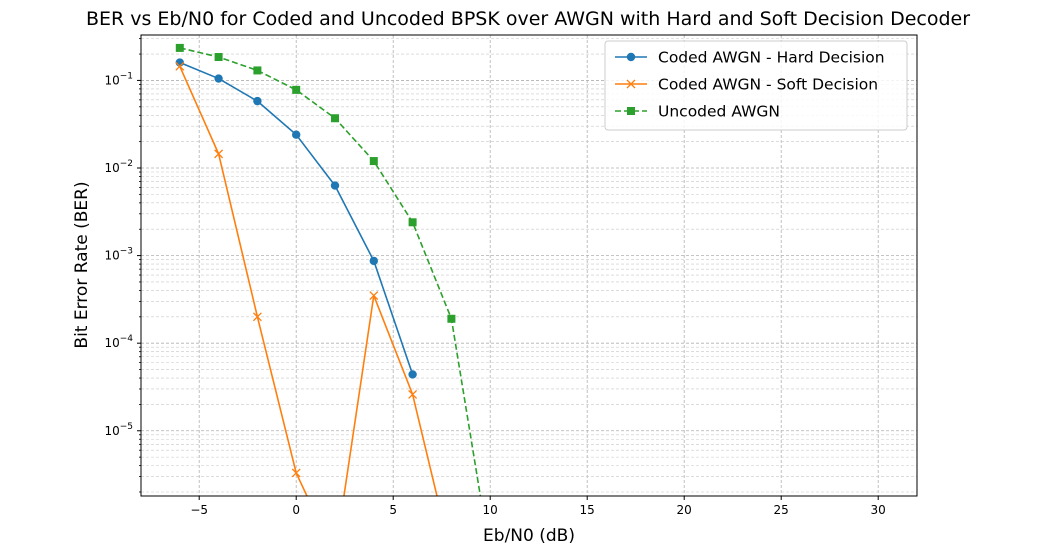 This screenshot has width=1056, height=554. Describe the element at coordinates (122, 265) in the screenshot. I see `y-axis-ticks: 10⁻¹ 10⁻² 10⁻³ 10⁻⁴ 10⁻⁵` at that location.